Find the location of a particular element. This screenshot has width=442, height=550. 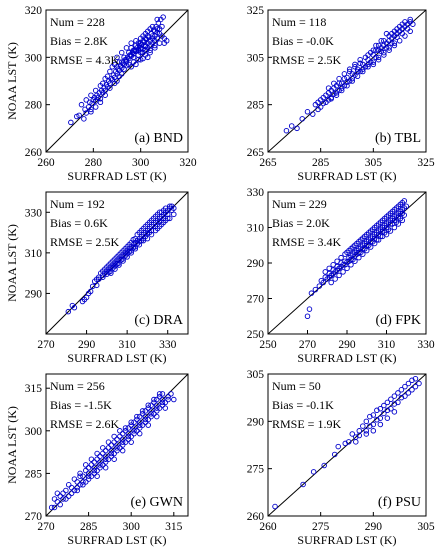

stat-bias: Bias = -0.0K is located at coordinates (303, 41).